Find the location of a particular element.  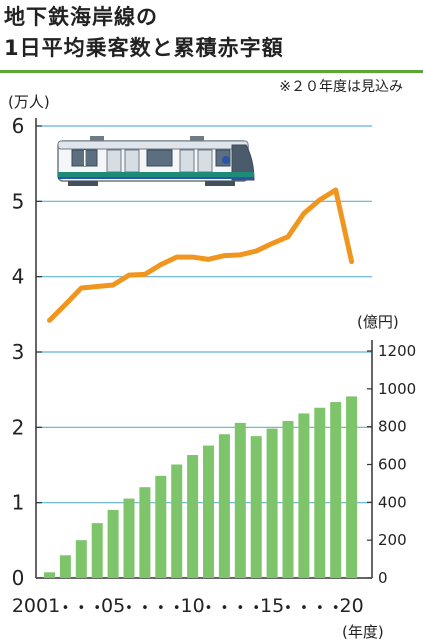

right-tick-label: 400 is located at coordinates (392, 502).